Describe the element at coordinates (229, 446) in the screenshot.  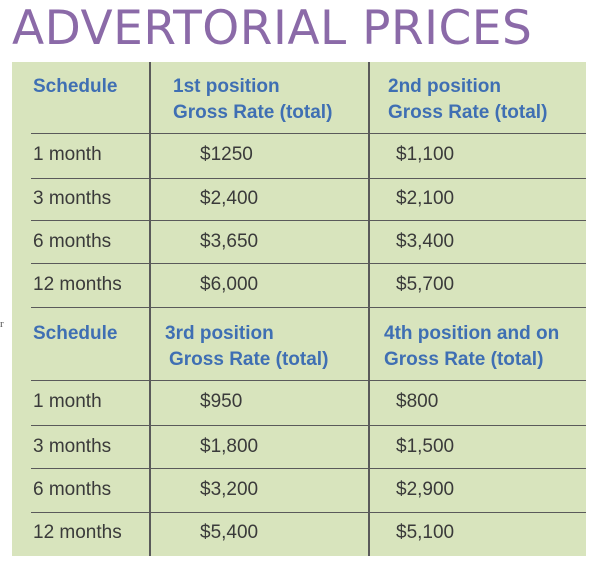
I see `table-cell-price: $1,800` at that location.